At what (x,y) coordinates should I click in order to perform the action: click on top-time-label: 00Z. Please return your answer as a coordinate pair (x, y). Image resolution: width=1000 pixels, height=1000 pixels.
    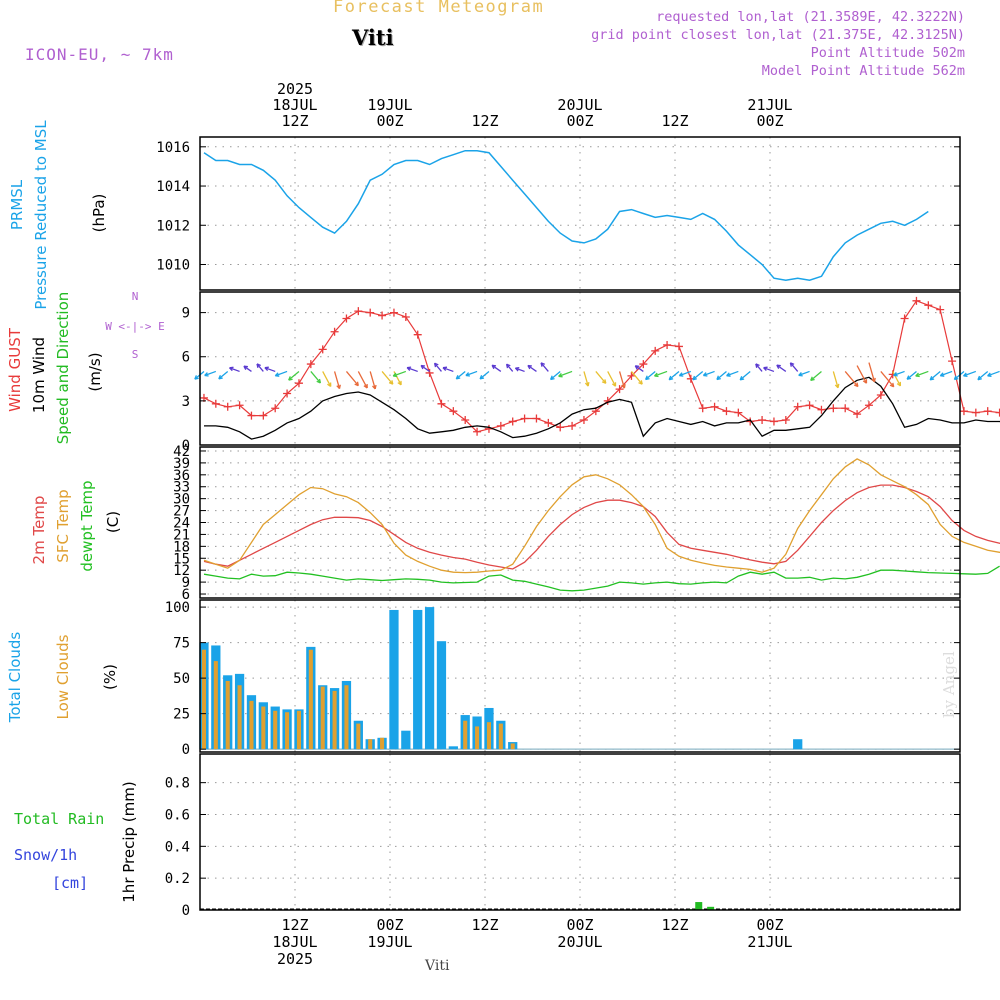
    Looking at the image, I should click on (769, 121).